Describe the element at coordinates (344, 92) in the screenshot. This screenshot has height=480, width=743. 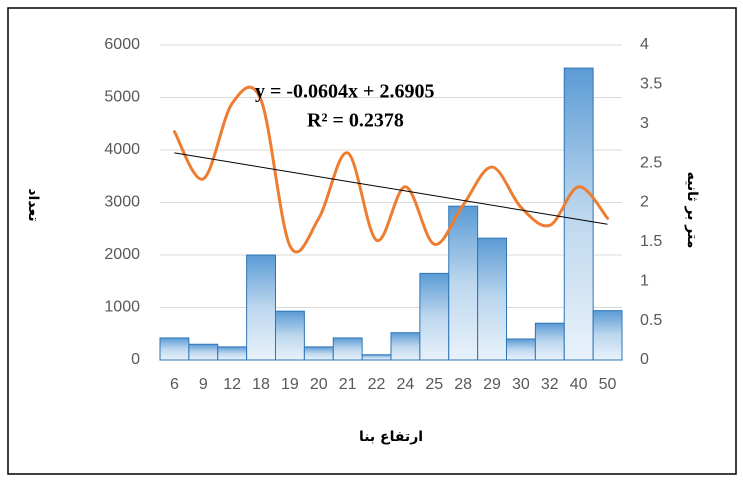
I see `trend-equation: y = -0.0604x + 2.6905` at that location.